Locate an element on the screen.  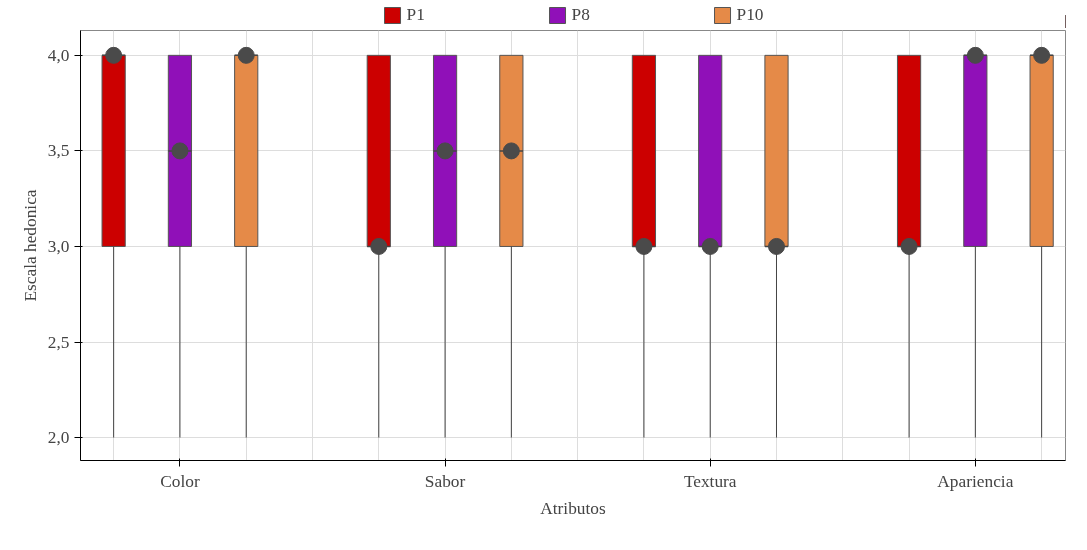
y-tick-label: 2,0 is located at coordinates (58, 438).